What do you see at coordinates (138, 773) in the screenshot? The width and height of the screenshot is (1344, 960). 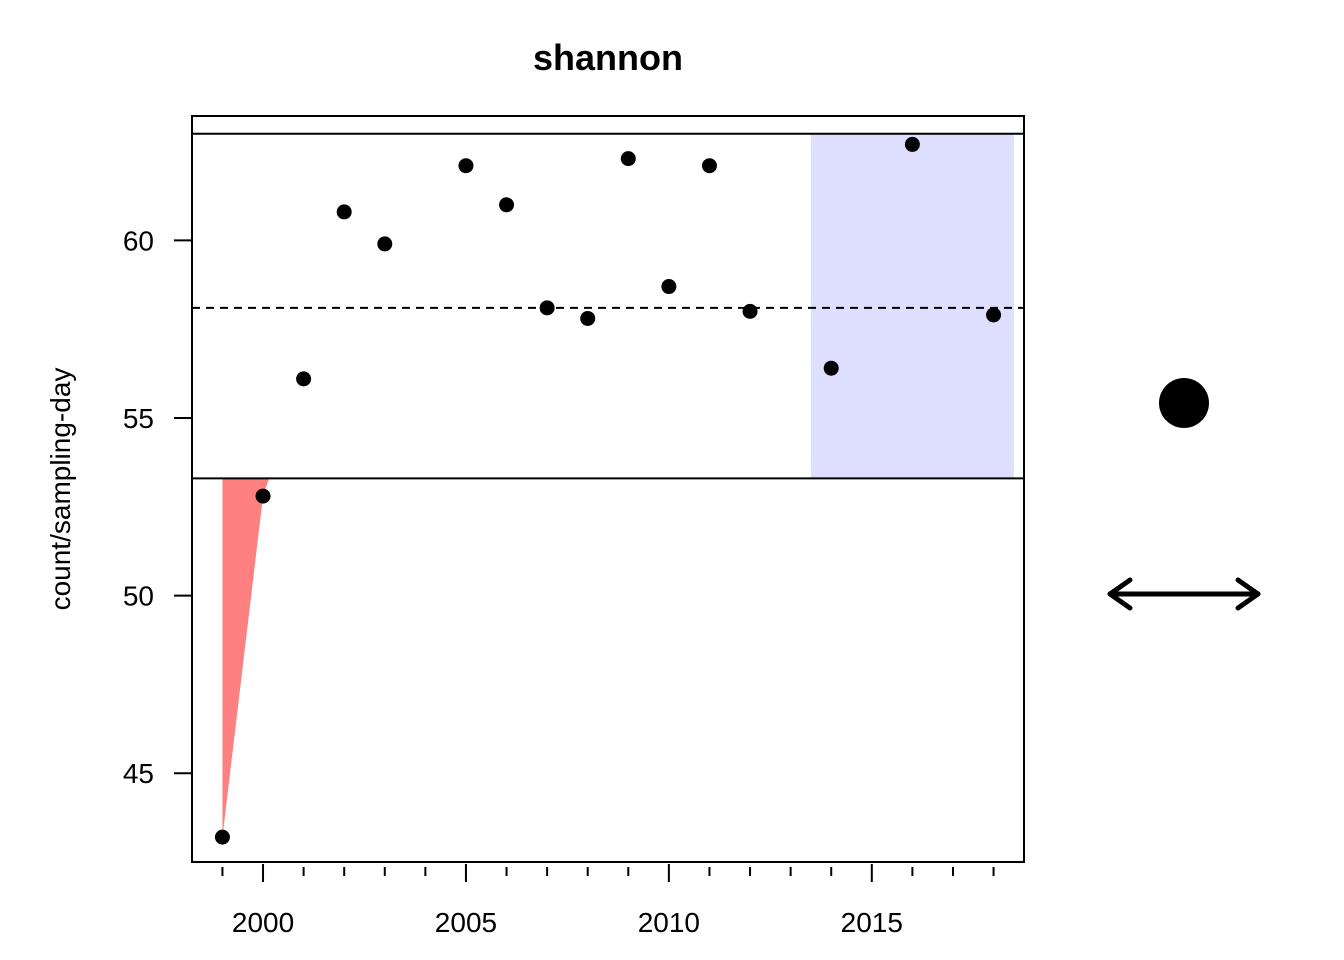 I see `y-tick-label: 45` at bounding box center [138, 773].